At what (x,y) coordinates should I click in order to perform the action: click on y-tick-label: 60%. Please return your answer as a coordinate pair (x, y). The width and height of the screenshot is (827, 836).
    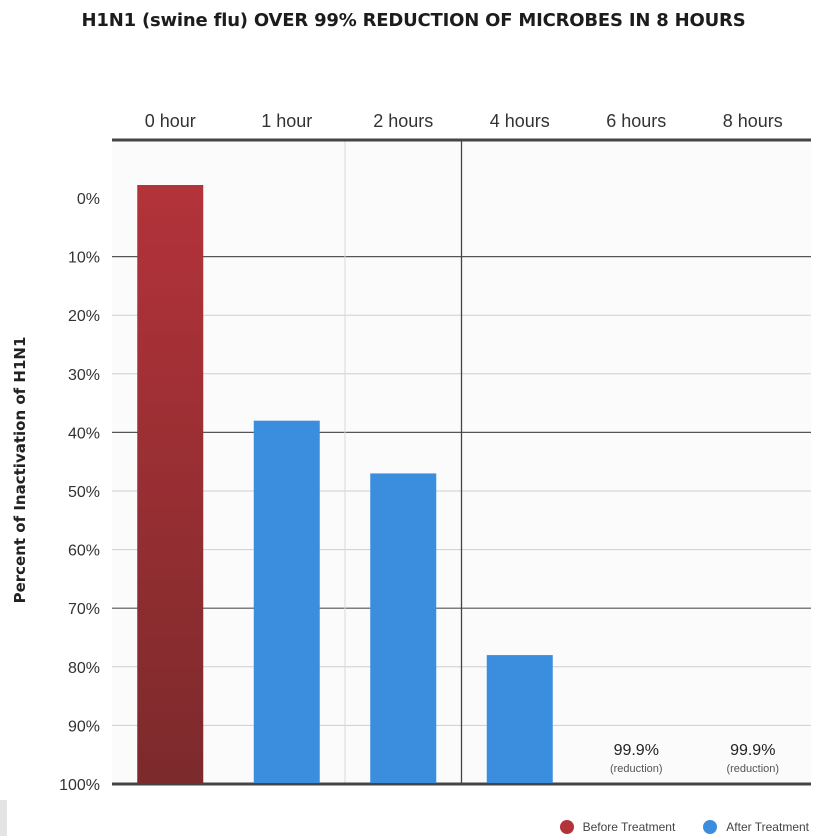
    Looking at the image, I should click on (84, 551).